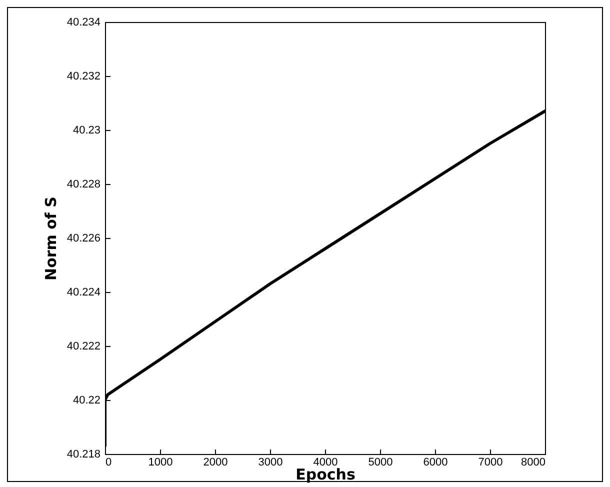 The width and height of the screenshot is (610, 487). What do you see at coordinates (270, 462) in the screenshot?
I see `x-tick-label: 3000` at bounding box center [270, 462].